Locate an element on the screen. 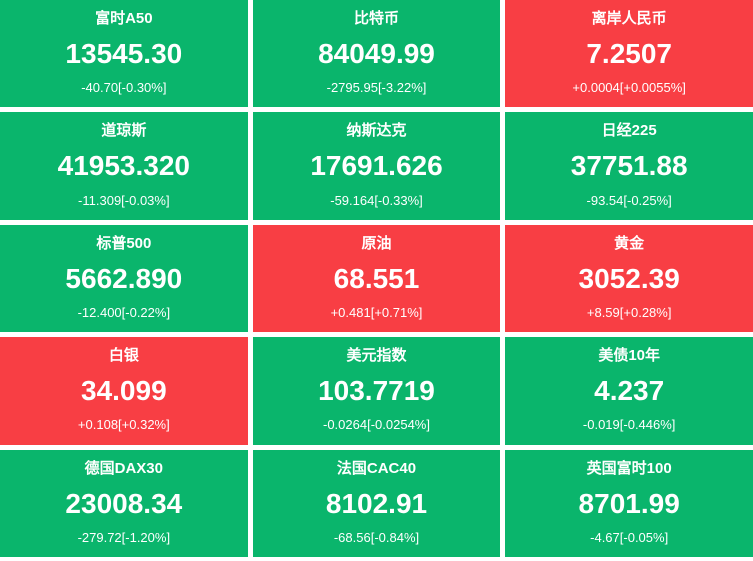 The image size is (753, 561). market-price: 103.7719 is located at coordinates (376, 391).